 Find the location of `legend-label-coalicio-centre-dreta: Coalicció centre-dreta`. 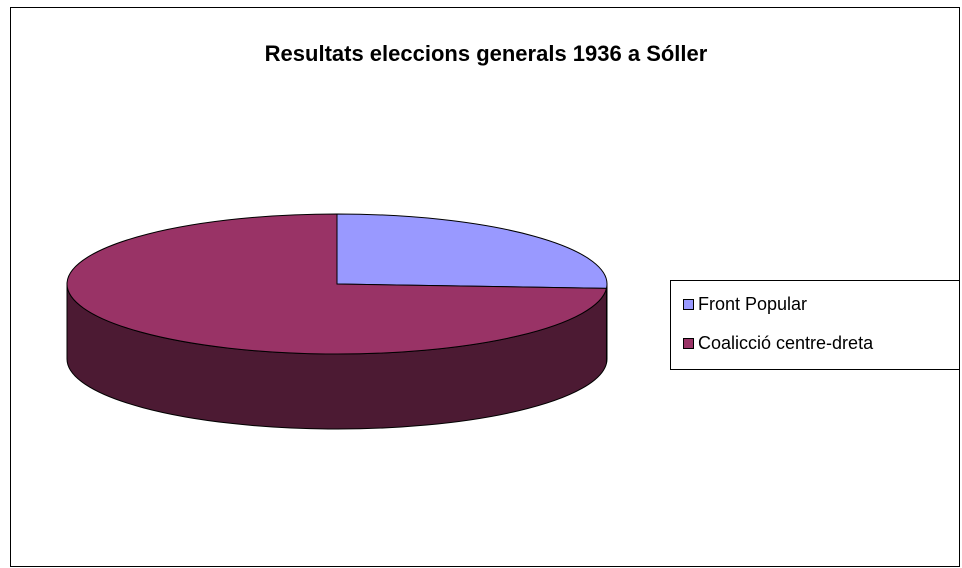

legend-label-coalicio-centre-dreta: Coalicció centre-dreta is located at coordinates (786, 342).